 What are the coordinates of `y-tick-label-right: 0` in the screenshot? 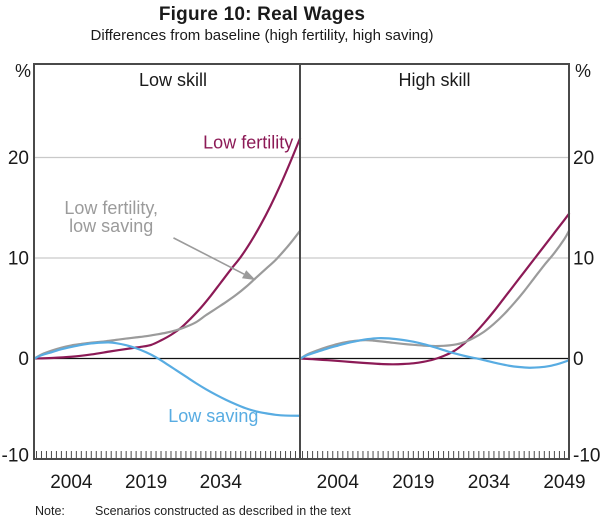 It's located at (578, 359).